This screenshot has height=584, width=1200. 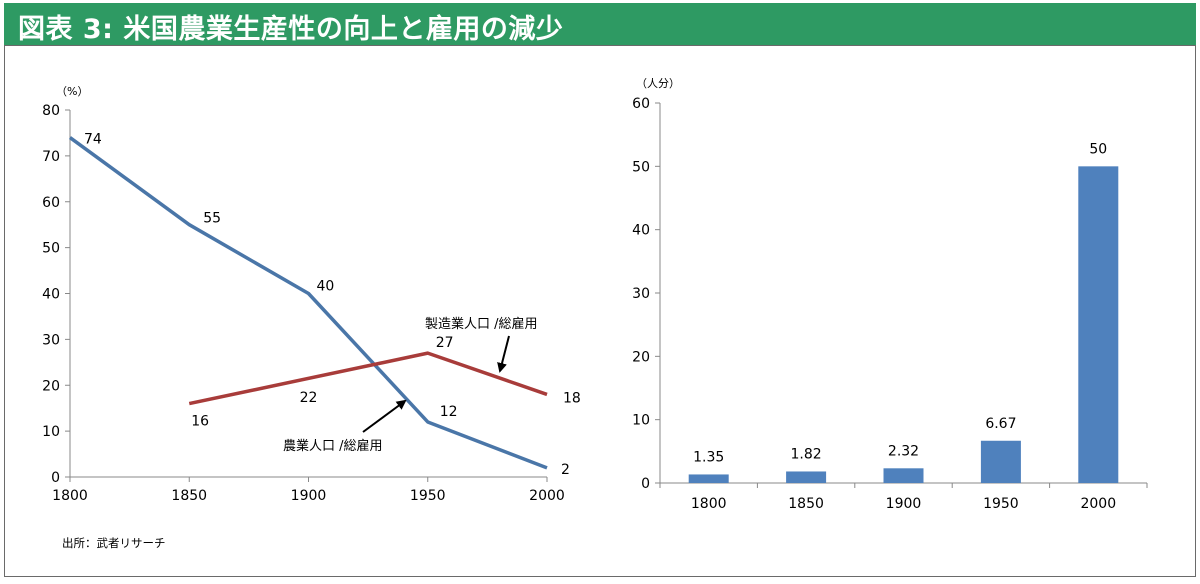 What do you see at coordinates (333, 446) in the screenshot?
I see `annotation-agriculture: 農業人口 /総雇用` at bounding box center [333, 446].